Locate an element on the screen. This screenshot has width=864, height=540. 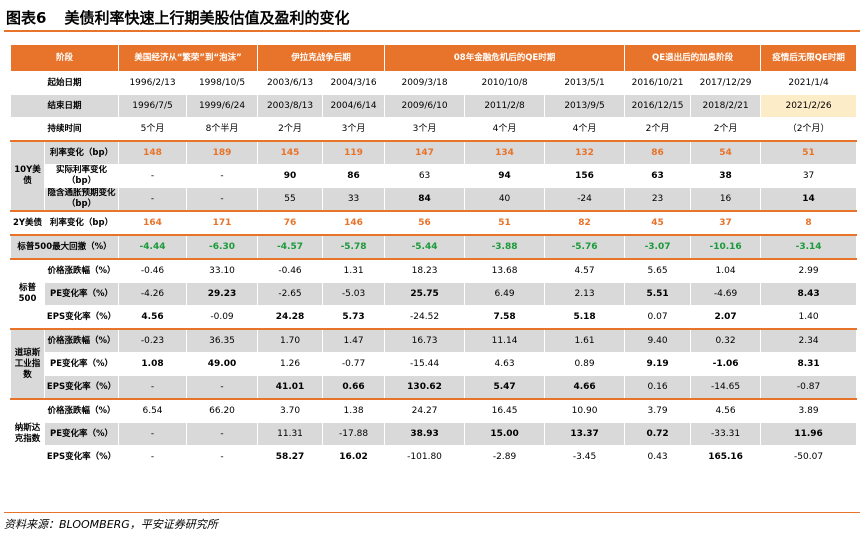
cell: -24 is located at coordinates (585, 199).